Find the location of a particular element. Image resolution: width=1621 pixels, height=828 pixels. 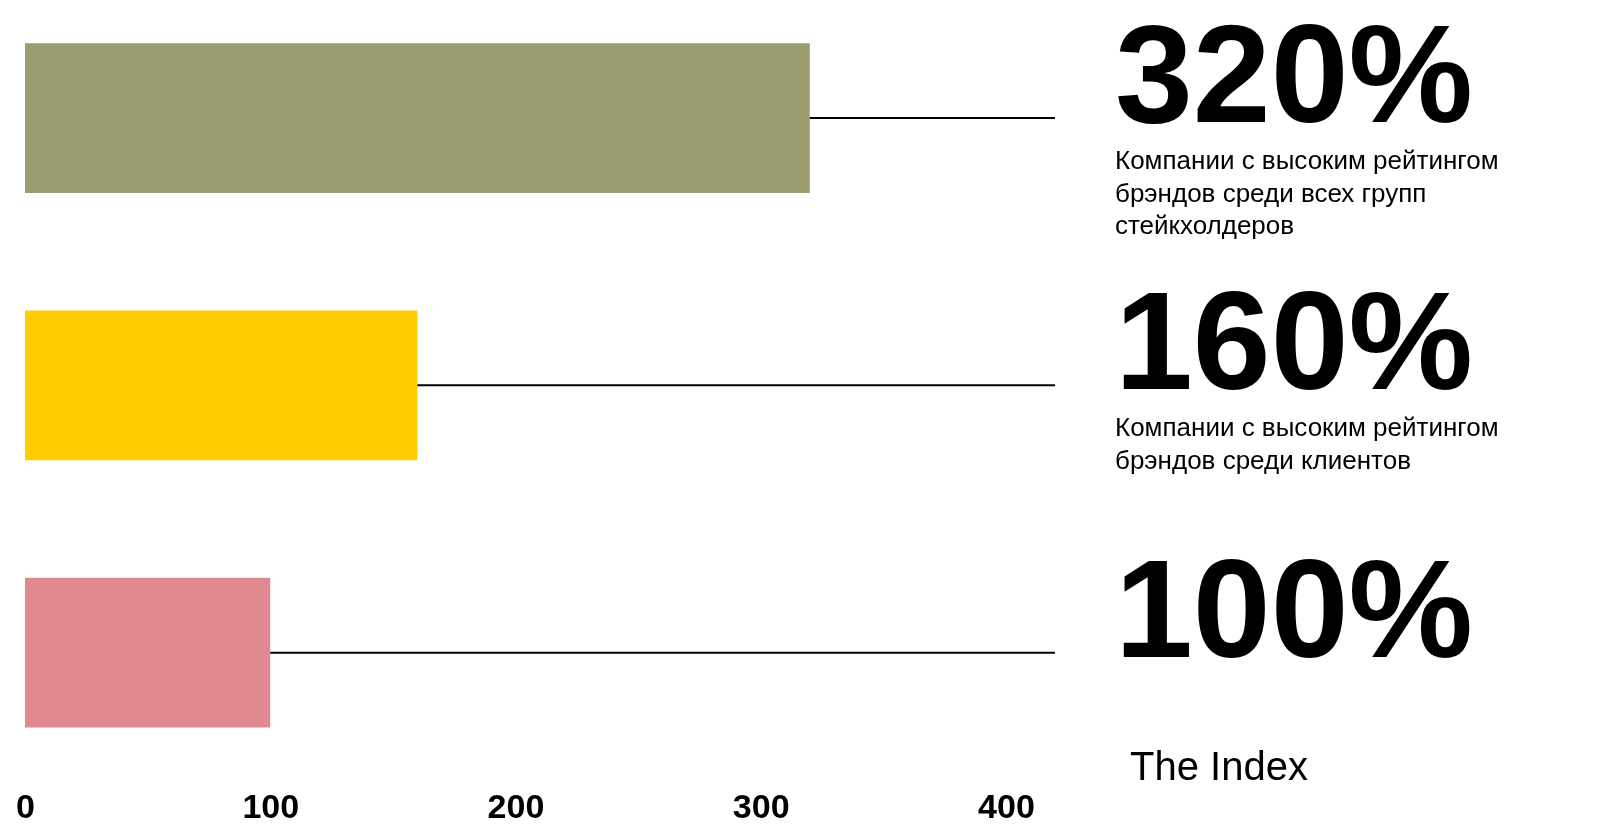

data-label: 100% is located at coordinates (1294, 608).